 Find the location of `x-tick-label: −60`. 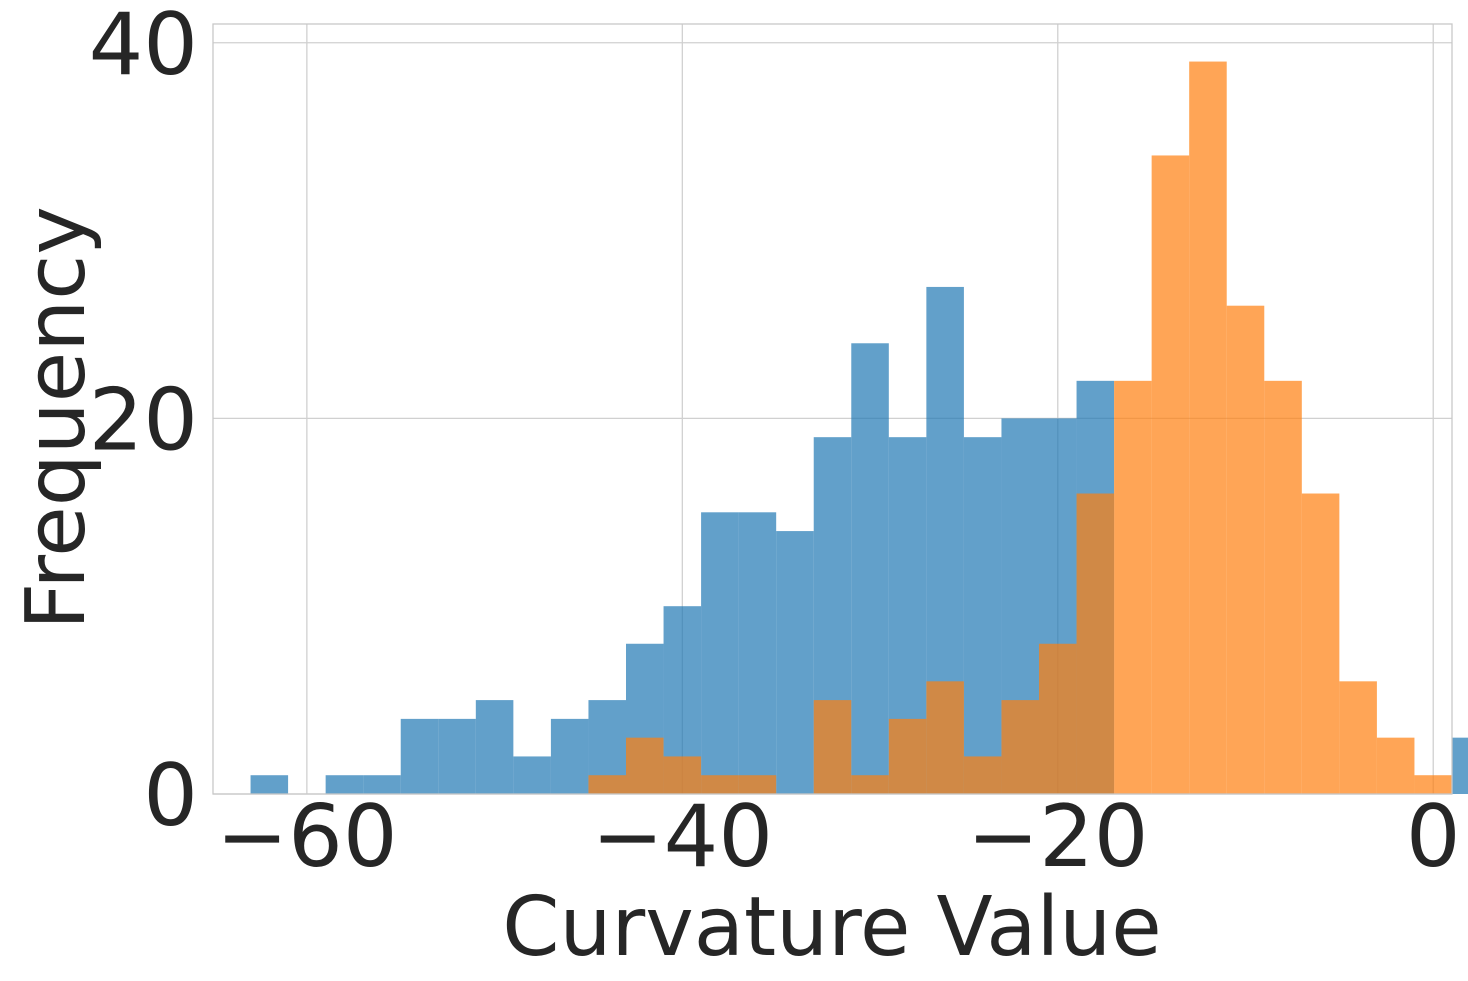

x-tick-label: −60 is located at coordinates (307, 837).